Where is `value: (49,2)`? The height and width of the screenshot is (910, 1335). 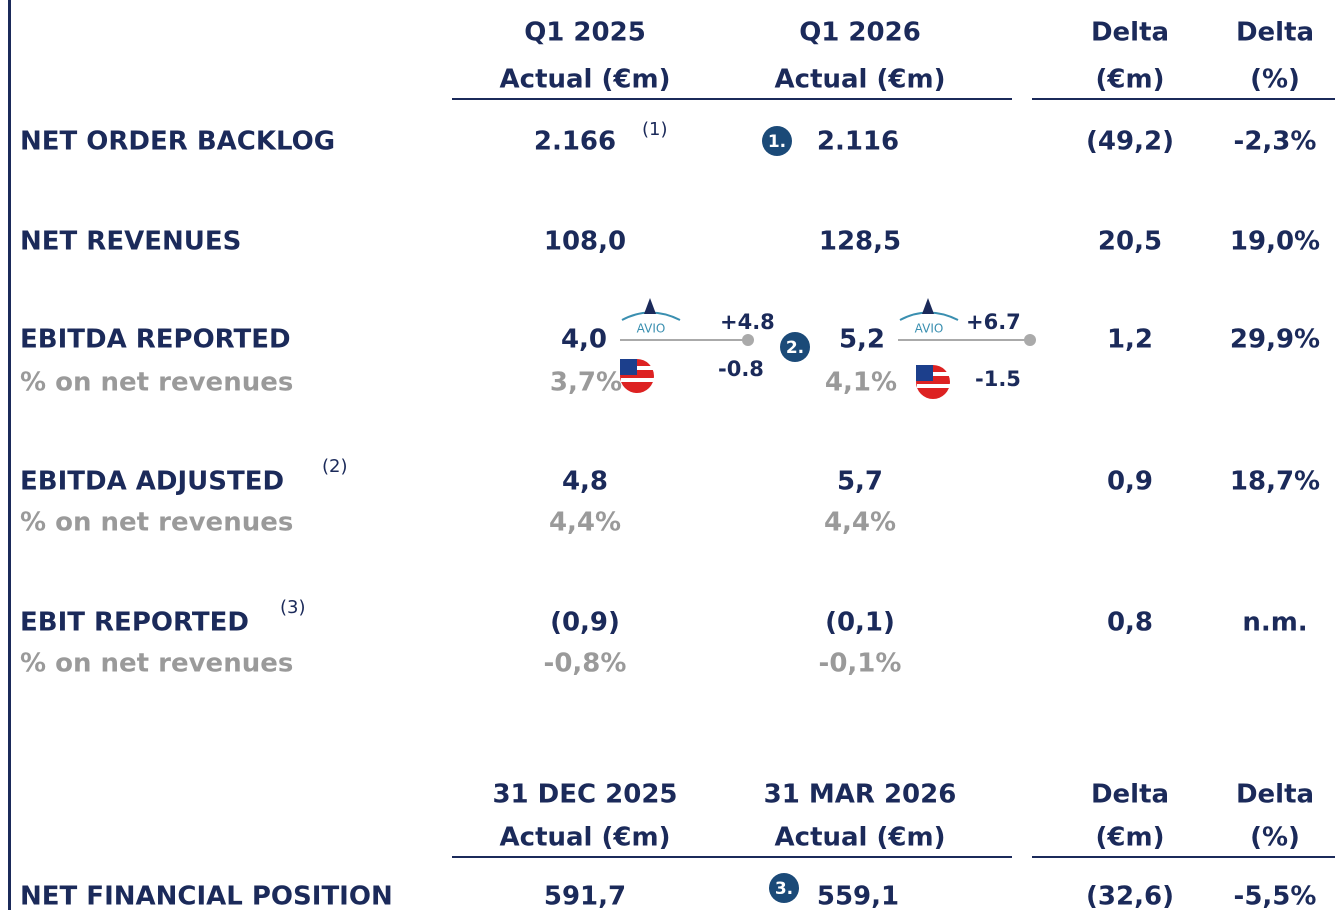 value: (49,2) is located at coordinates (1130, 142).